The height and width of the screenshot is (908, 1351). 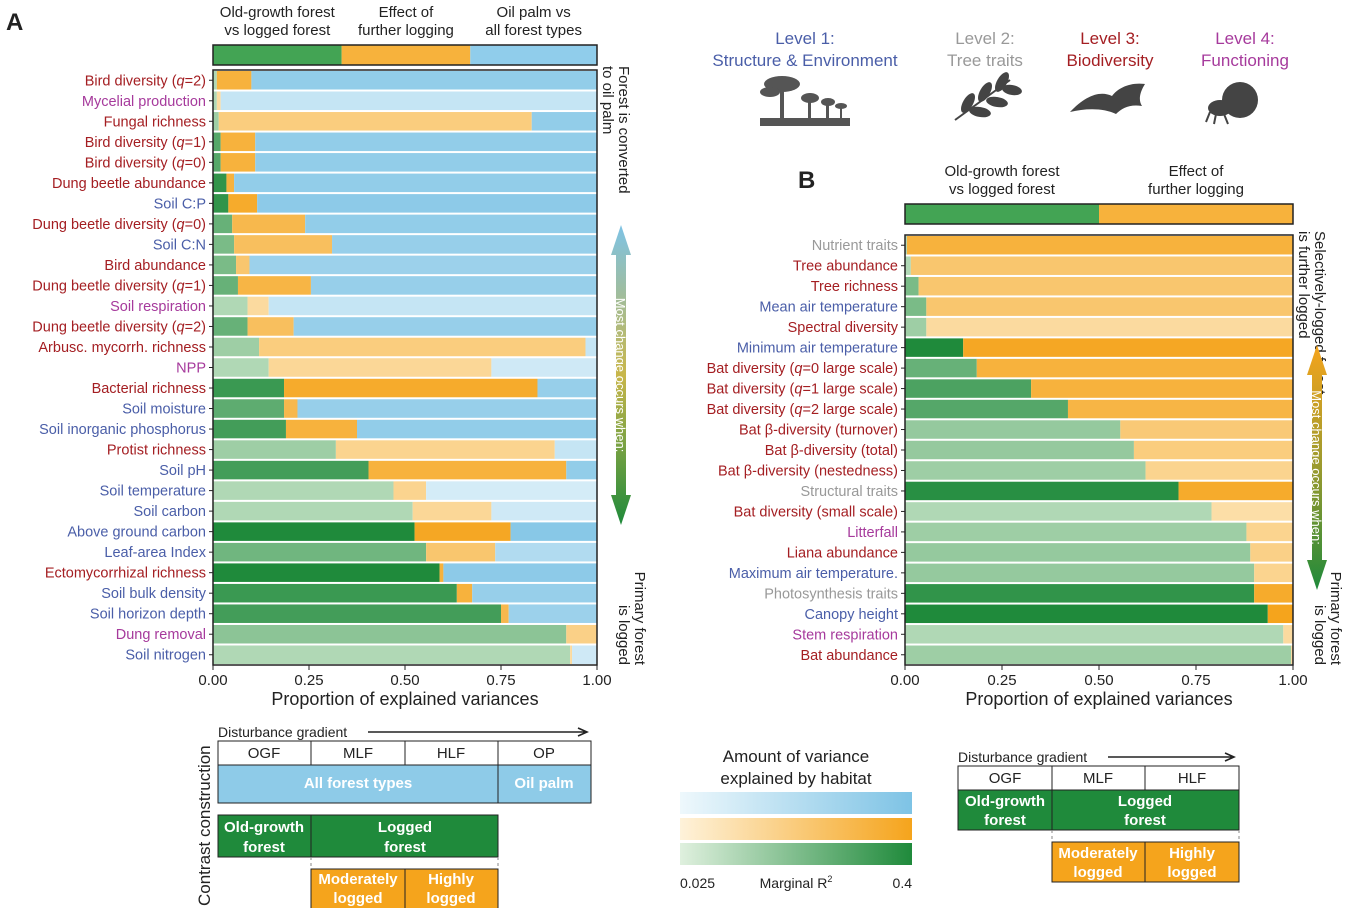 What do you see at coordinates (808, 471) in the screenshot?
I see `row-label: Bat β-diversity (nestedness)` at bounding box center [808, 471].